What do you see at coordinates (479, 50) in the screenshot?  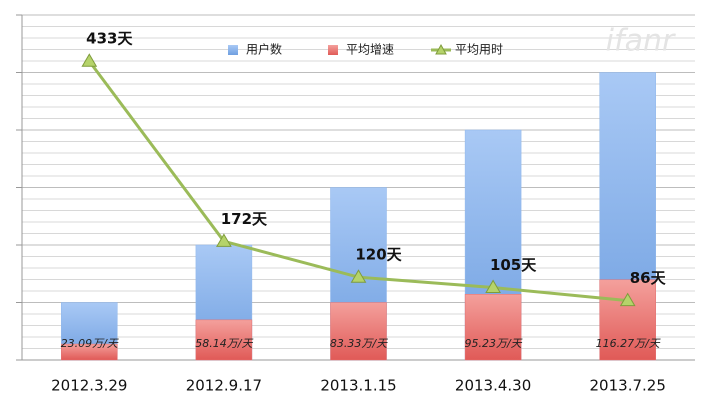 I see `legend-label: 平均用时` at bounding box center [479, 50].